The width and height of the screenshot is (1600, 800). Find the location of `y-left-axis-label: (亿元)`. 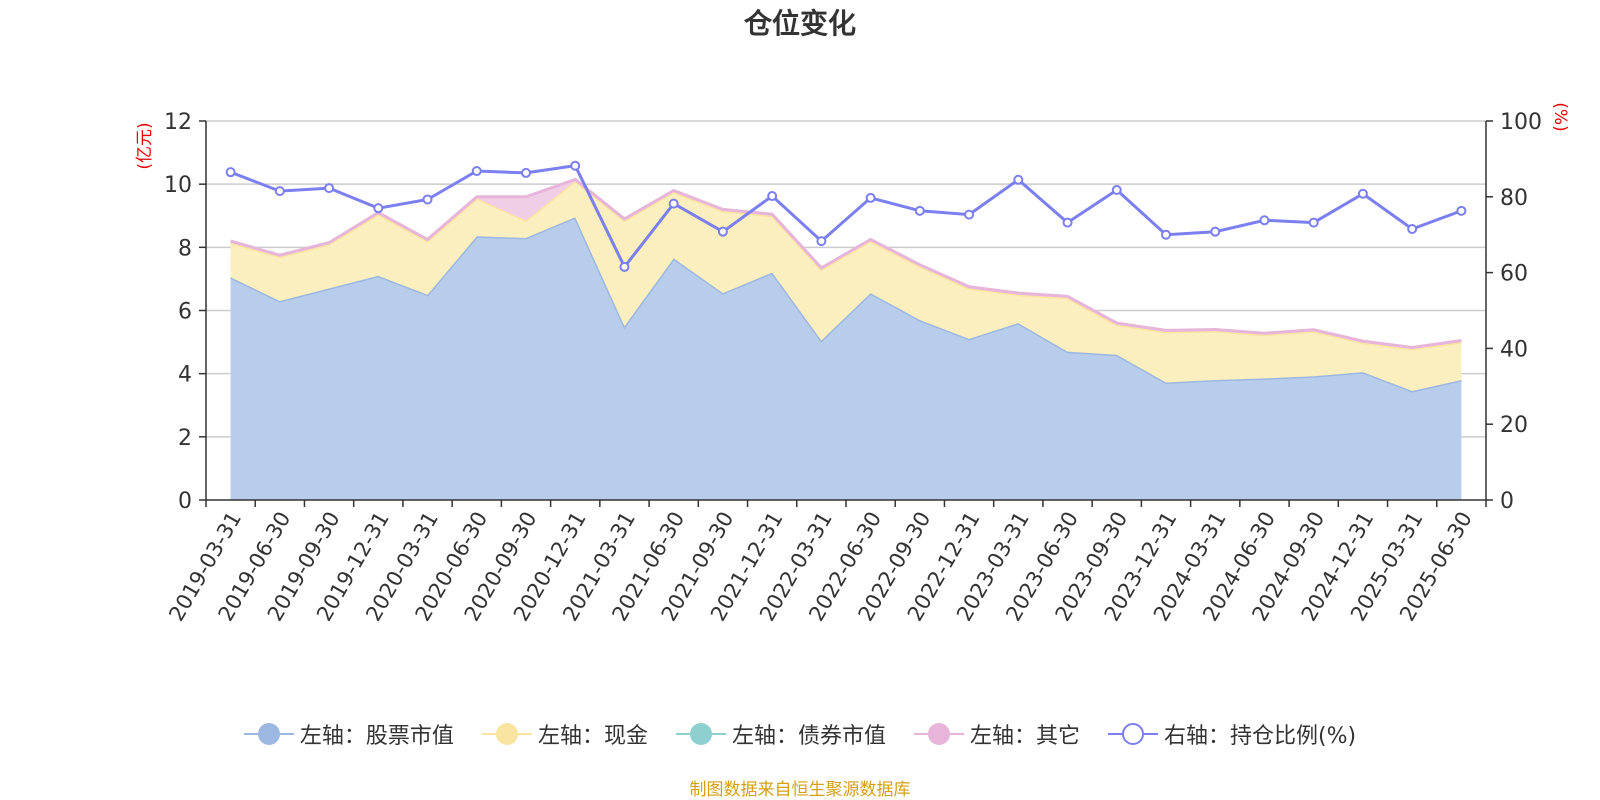

y-left-axis-label: (亿元) is located at coordinates (145, 145).